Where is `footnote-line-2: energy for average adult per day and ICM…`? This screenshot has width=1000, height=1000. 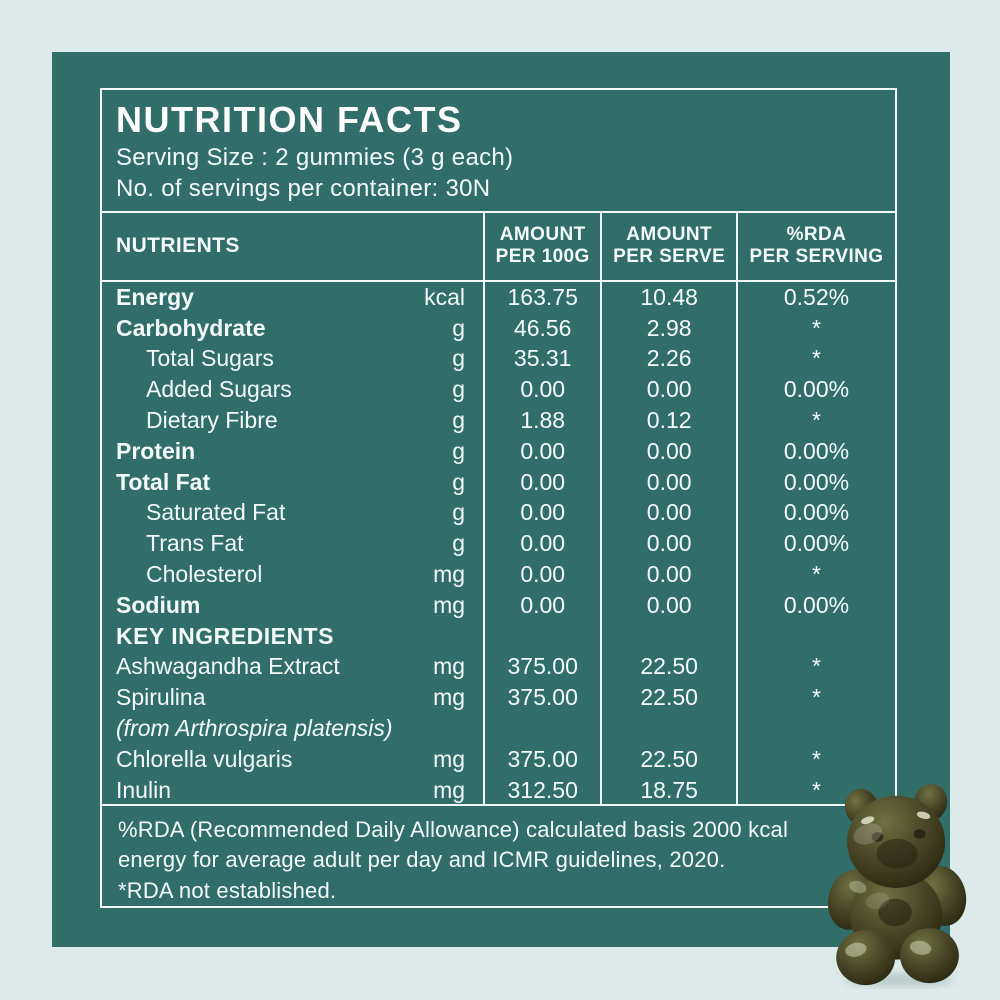 footnote-line-2: energy for average adult per day and ICM… is located at coordinates (422, 859).